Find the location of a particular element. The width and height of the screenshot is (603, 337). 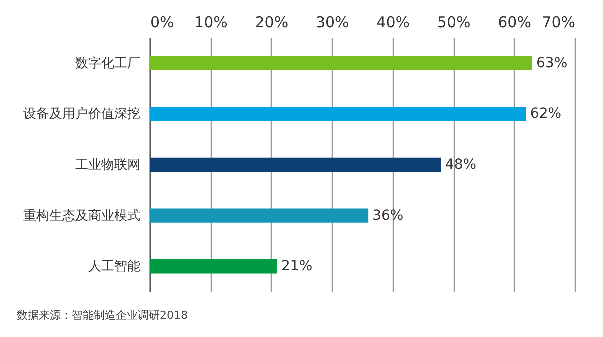

data-label: 21% is located at coordinates (297, 266).